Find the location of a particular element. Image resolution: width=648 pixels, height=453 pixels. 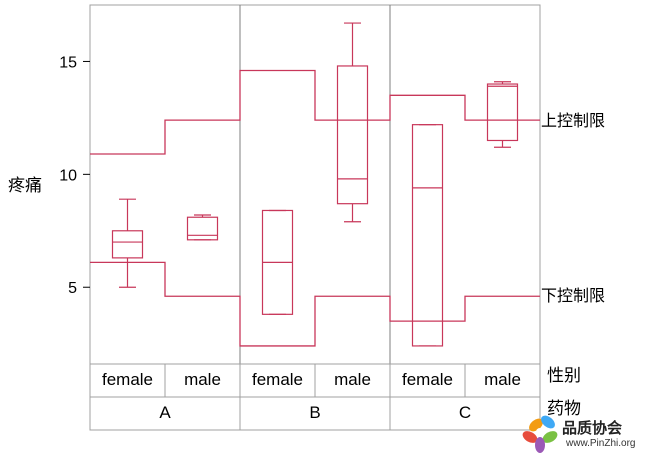

box-C-female is located at coordinates (427, 235).